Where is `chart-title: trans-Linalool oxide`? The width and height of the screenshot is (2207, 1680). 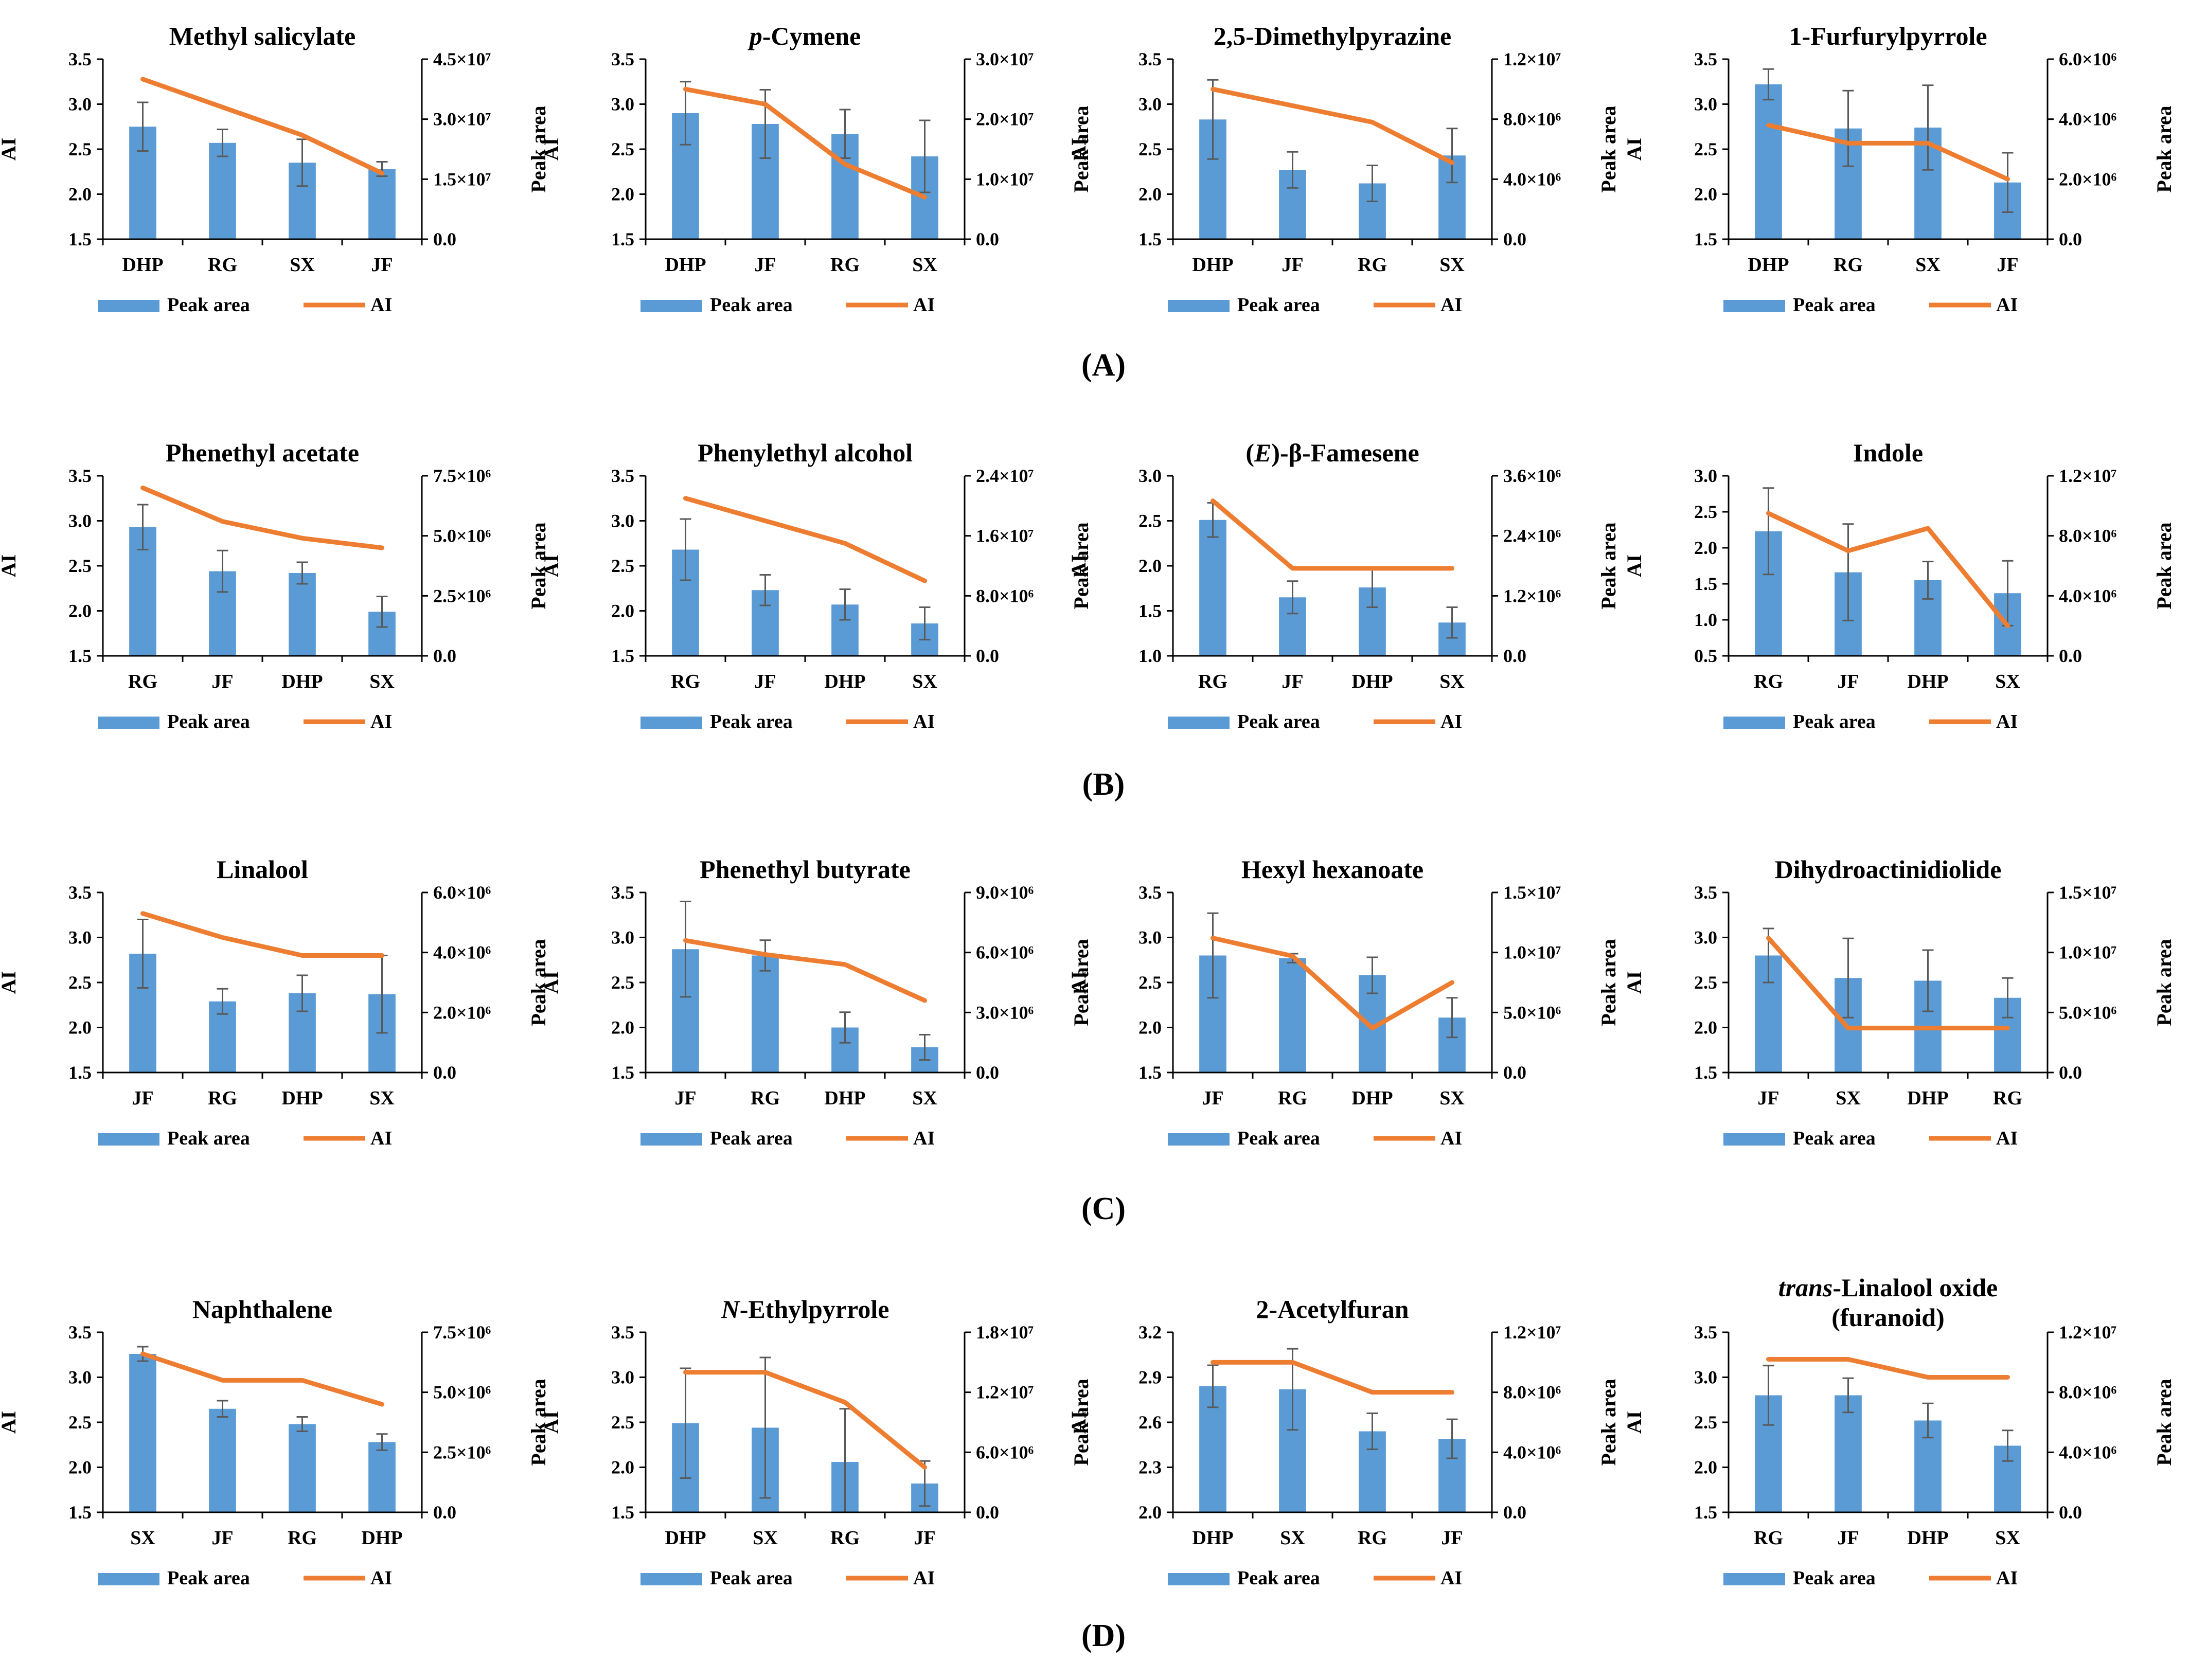 chart-title: trans-Linalool oxide is located at coordinates (1888, 1288).